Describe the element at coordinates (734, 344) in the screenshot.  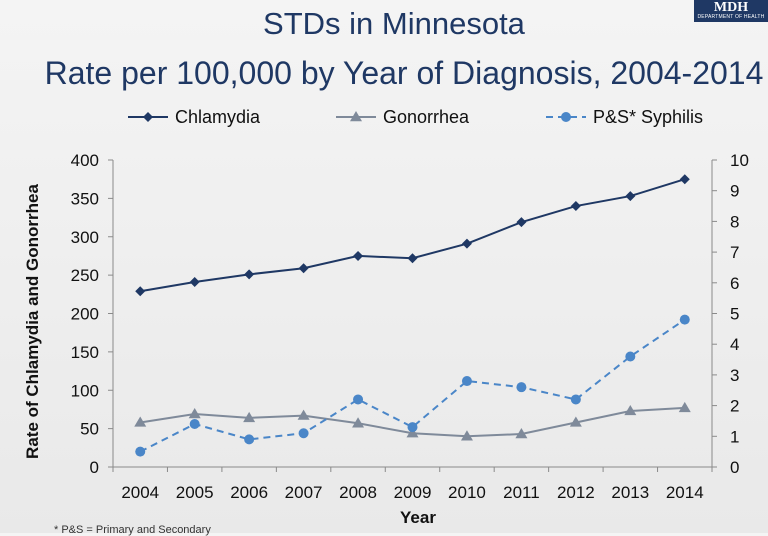
I see `y2-tick-label: 4` at that location.